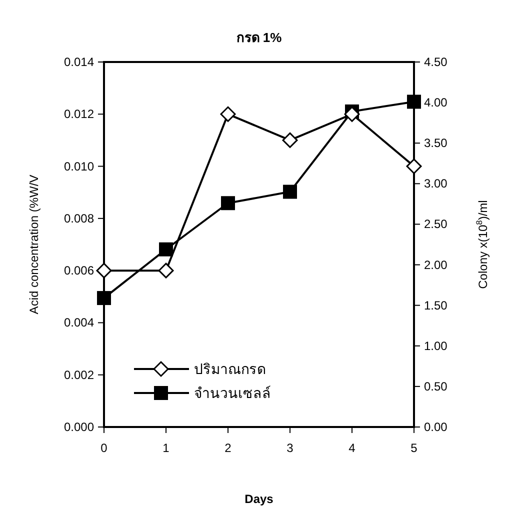 This screenshot has height=516, width=505. Describe the element at coordinates (232, 393) in the screenshot. I see `legend-label: จำนวนเซลล์` at that location.